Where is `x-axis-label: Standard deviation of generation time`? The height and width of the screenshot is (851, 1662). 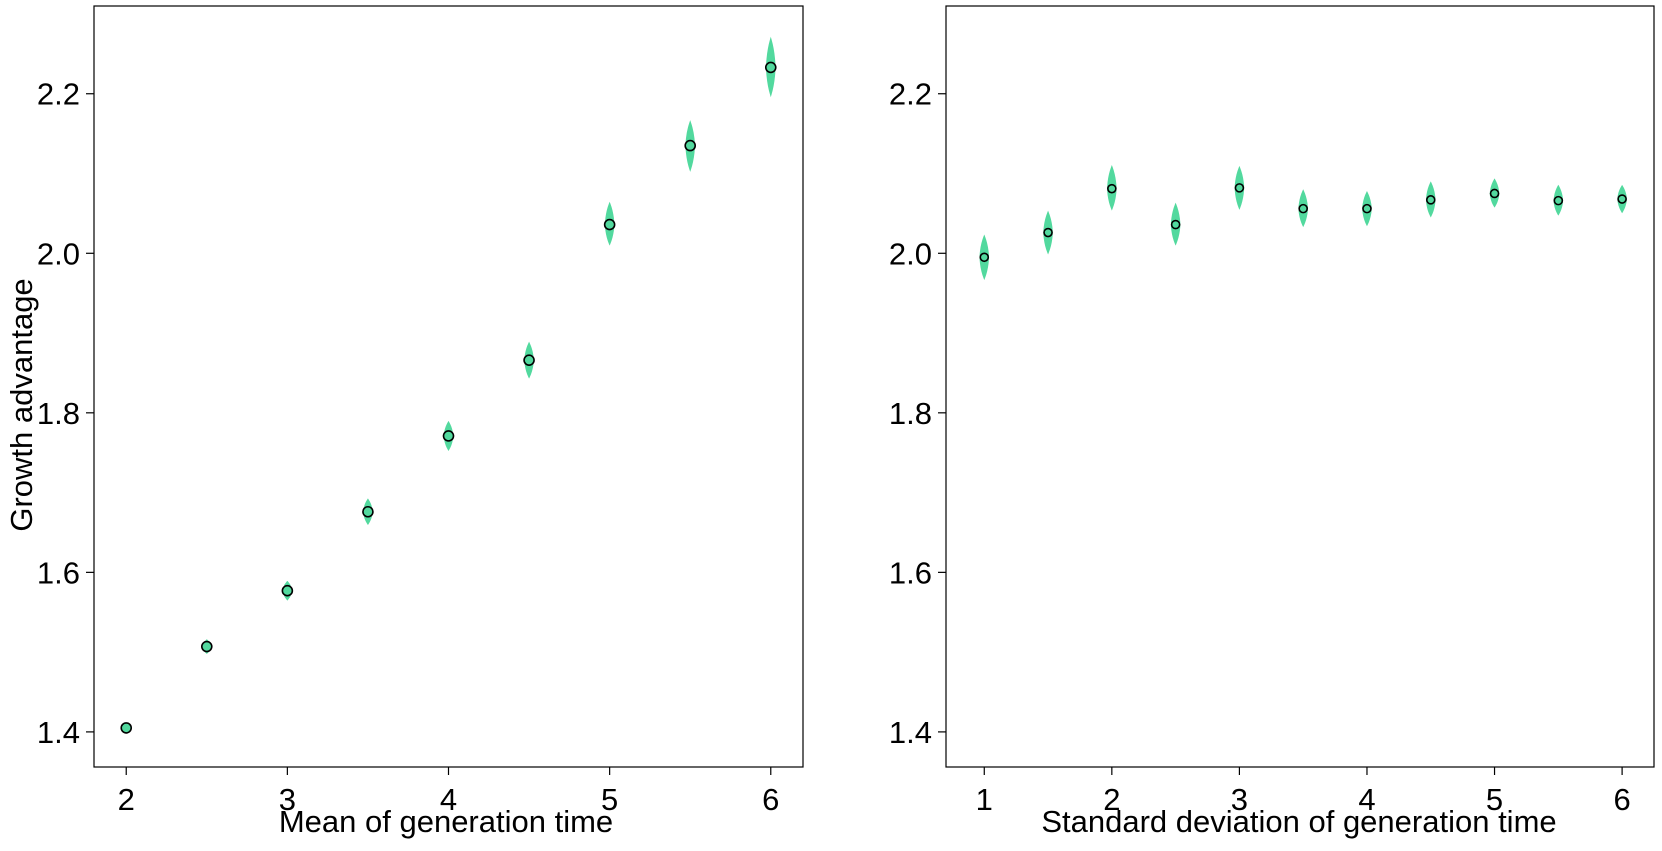
x-axis-label: Standard deviation of generation time is located at coordinates (1298, 821).